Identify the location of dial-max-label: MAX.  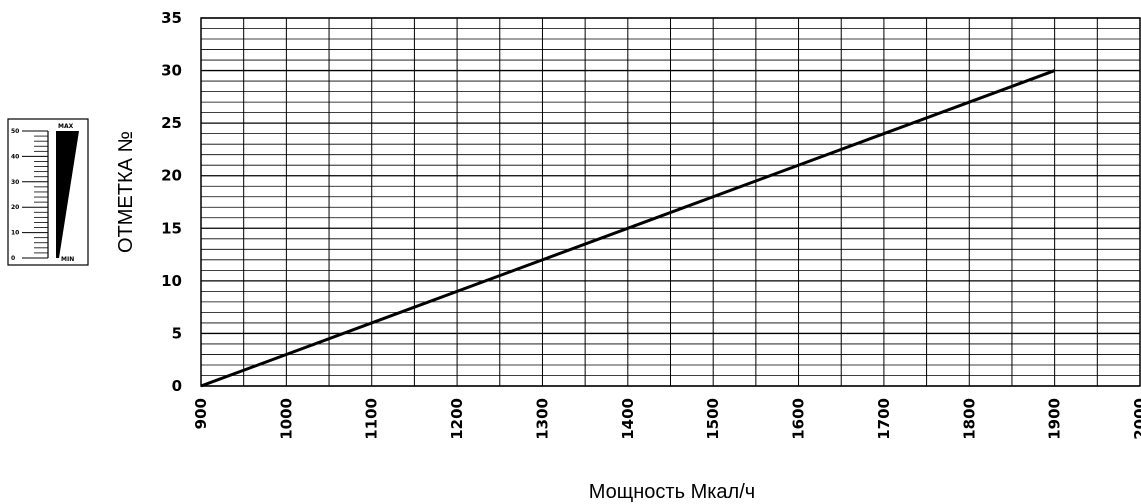
(66, 126).